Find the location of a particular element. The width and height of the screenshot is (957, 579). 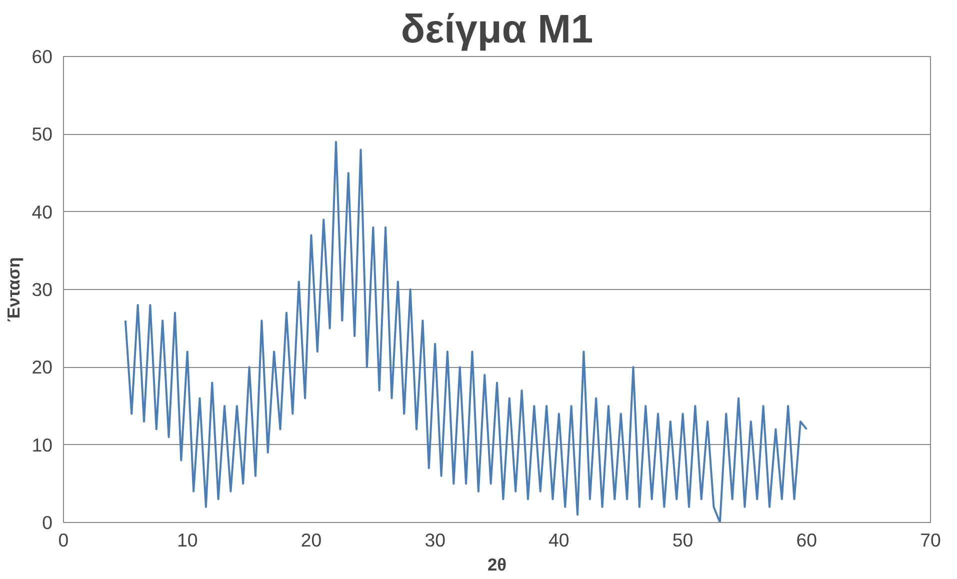

y-axis-title: Ένταση is located at coordinates (14, 289).